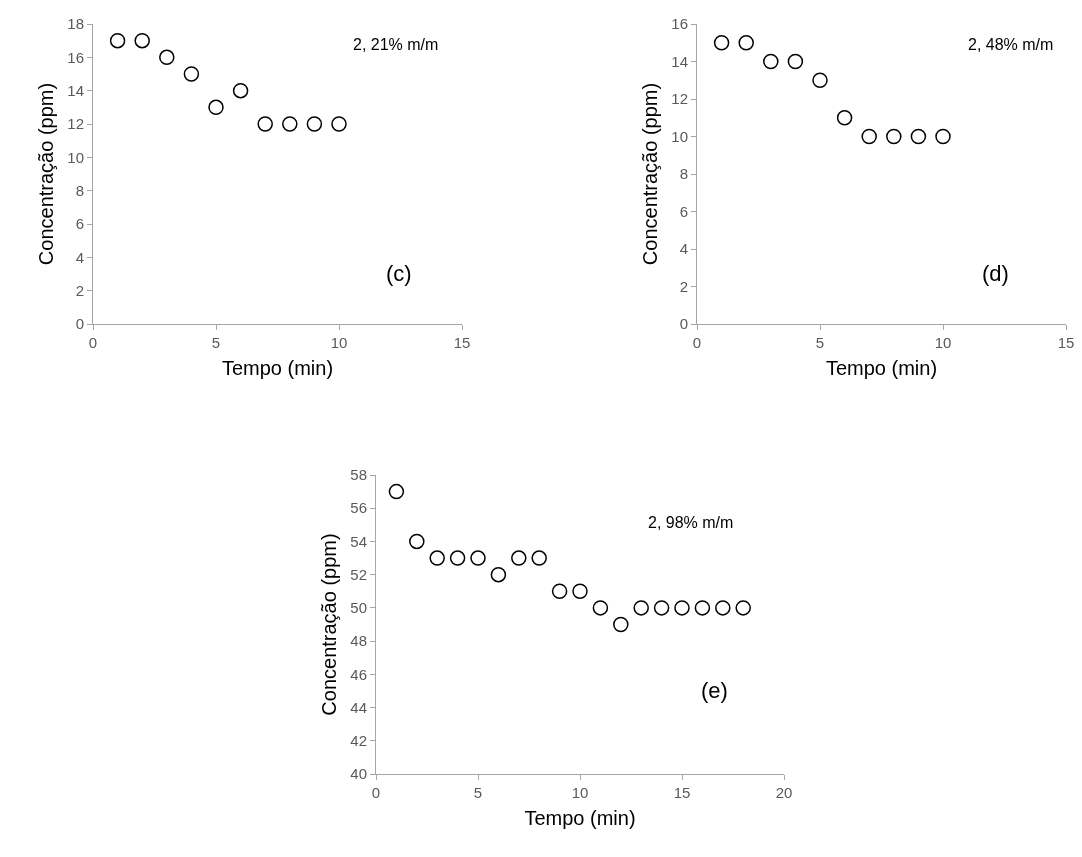 The image size is (1082, 857). Describe the element at coordinates (358, 608) in the screenshot. I see `y-tick-label: 50` at that location.